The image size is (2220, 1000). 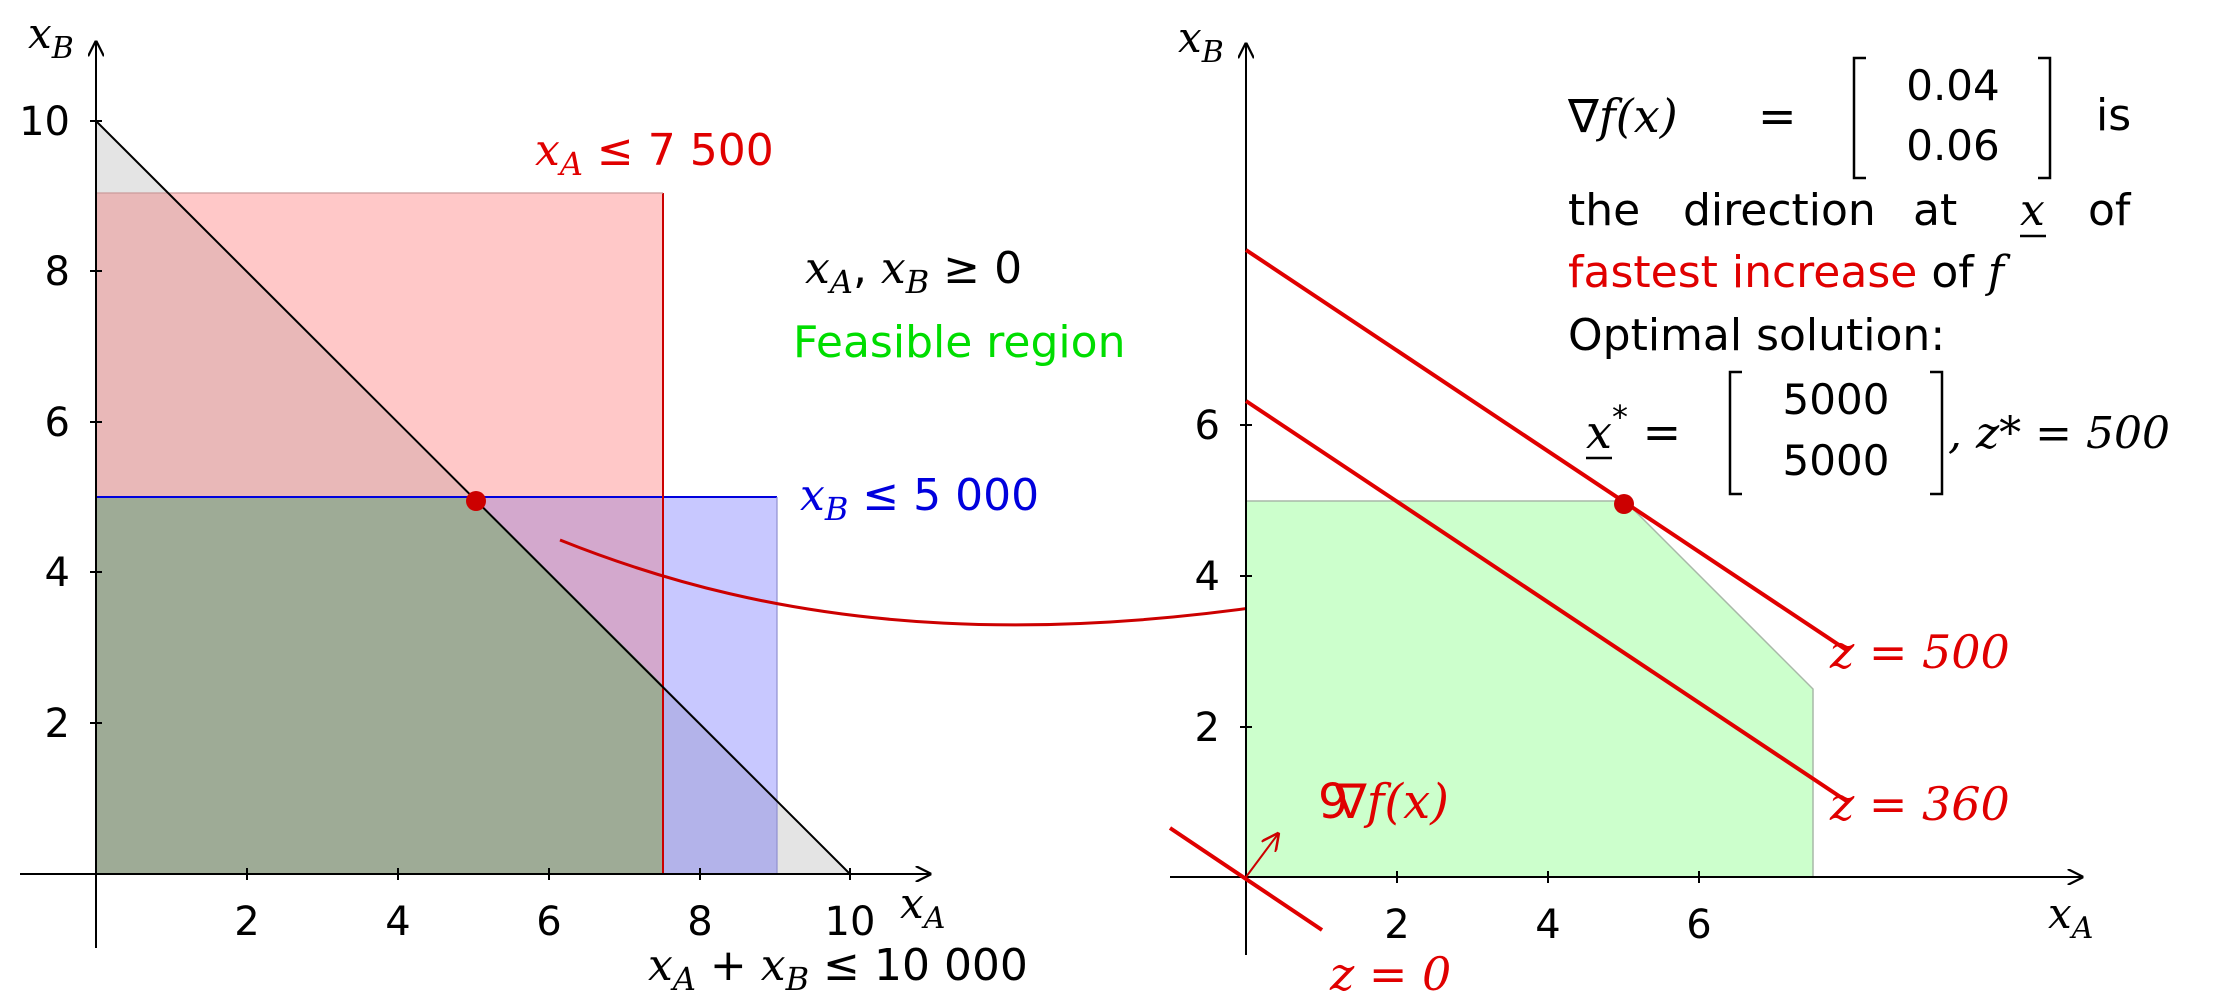 I want to click on vector-x: x, so click(x=2032, y=210).